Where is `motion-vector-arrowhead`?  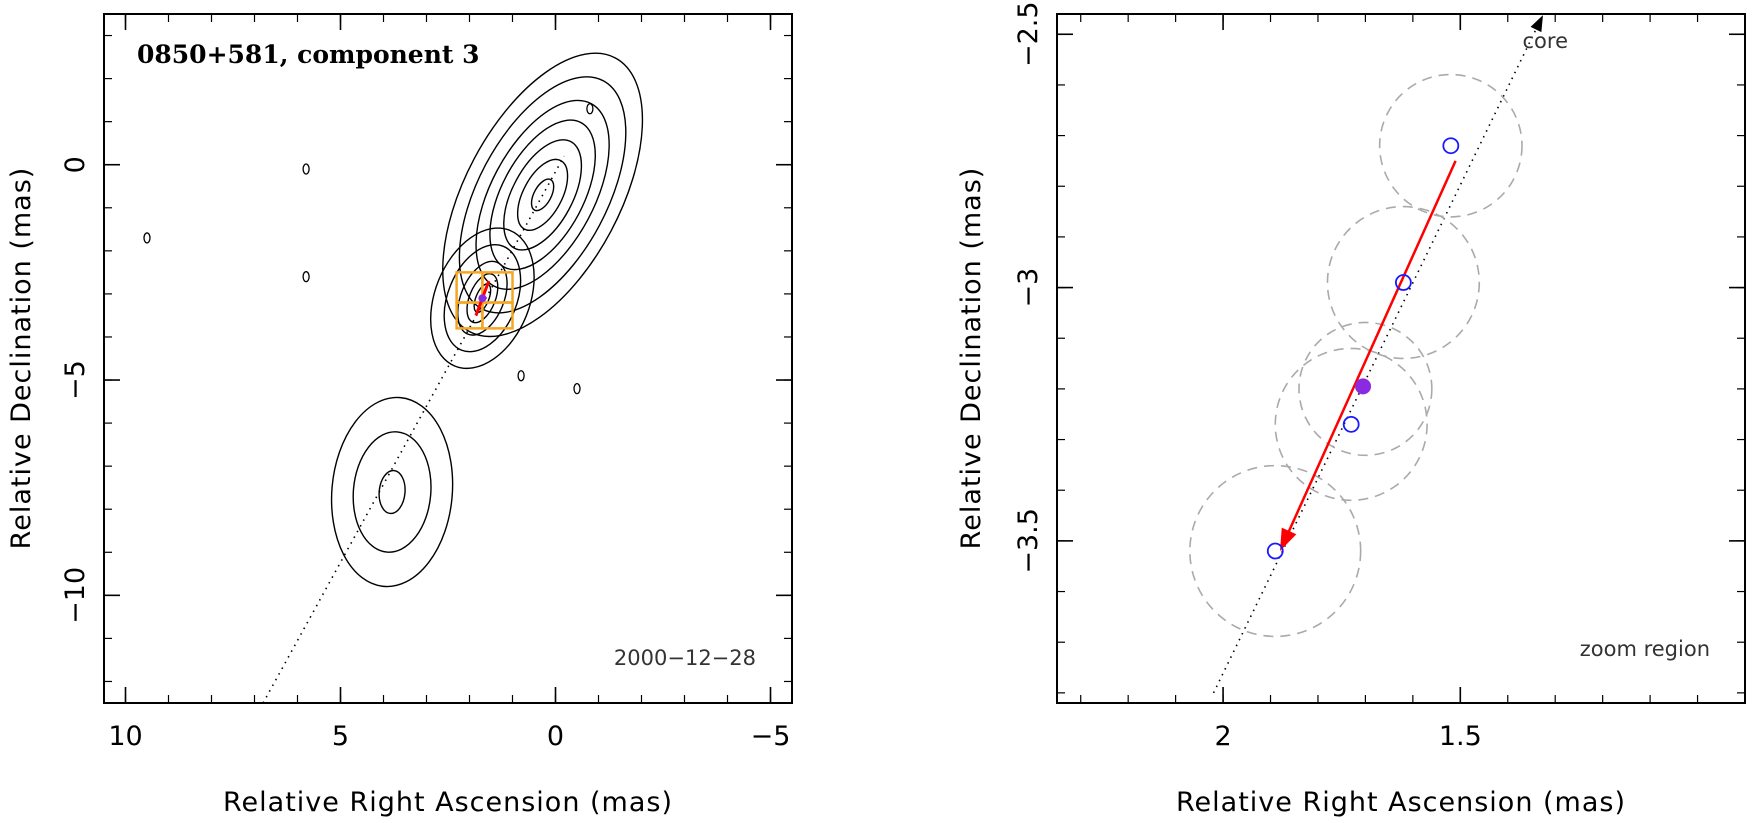 motion-vector-arrowhead is located at coordinates (1288, 539).